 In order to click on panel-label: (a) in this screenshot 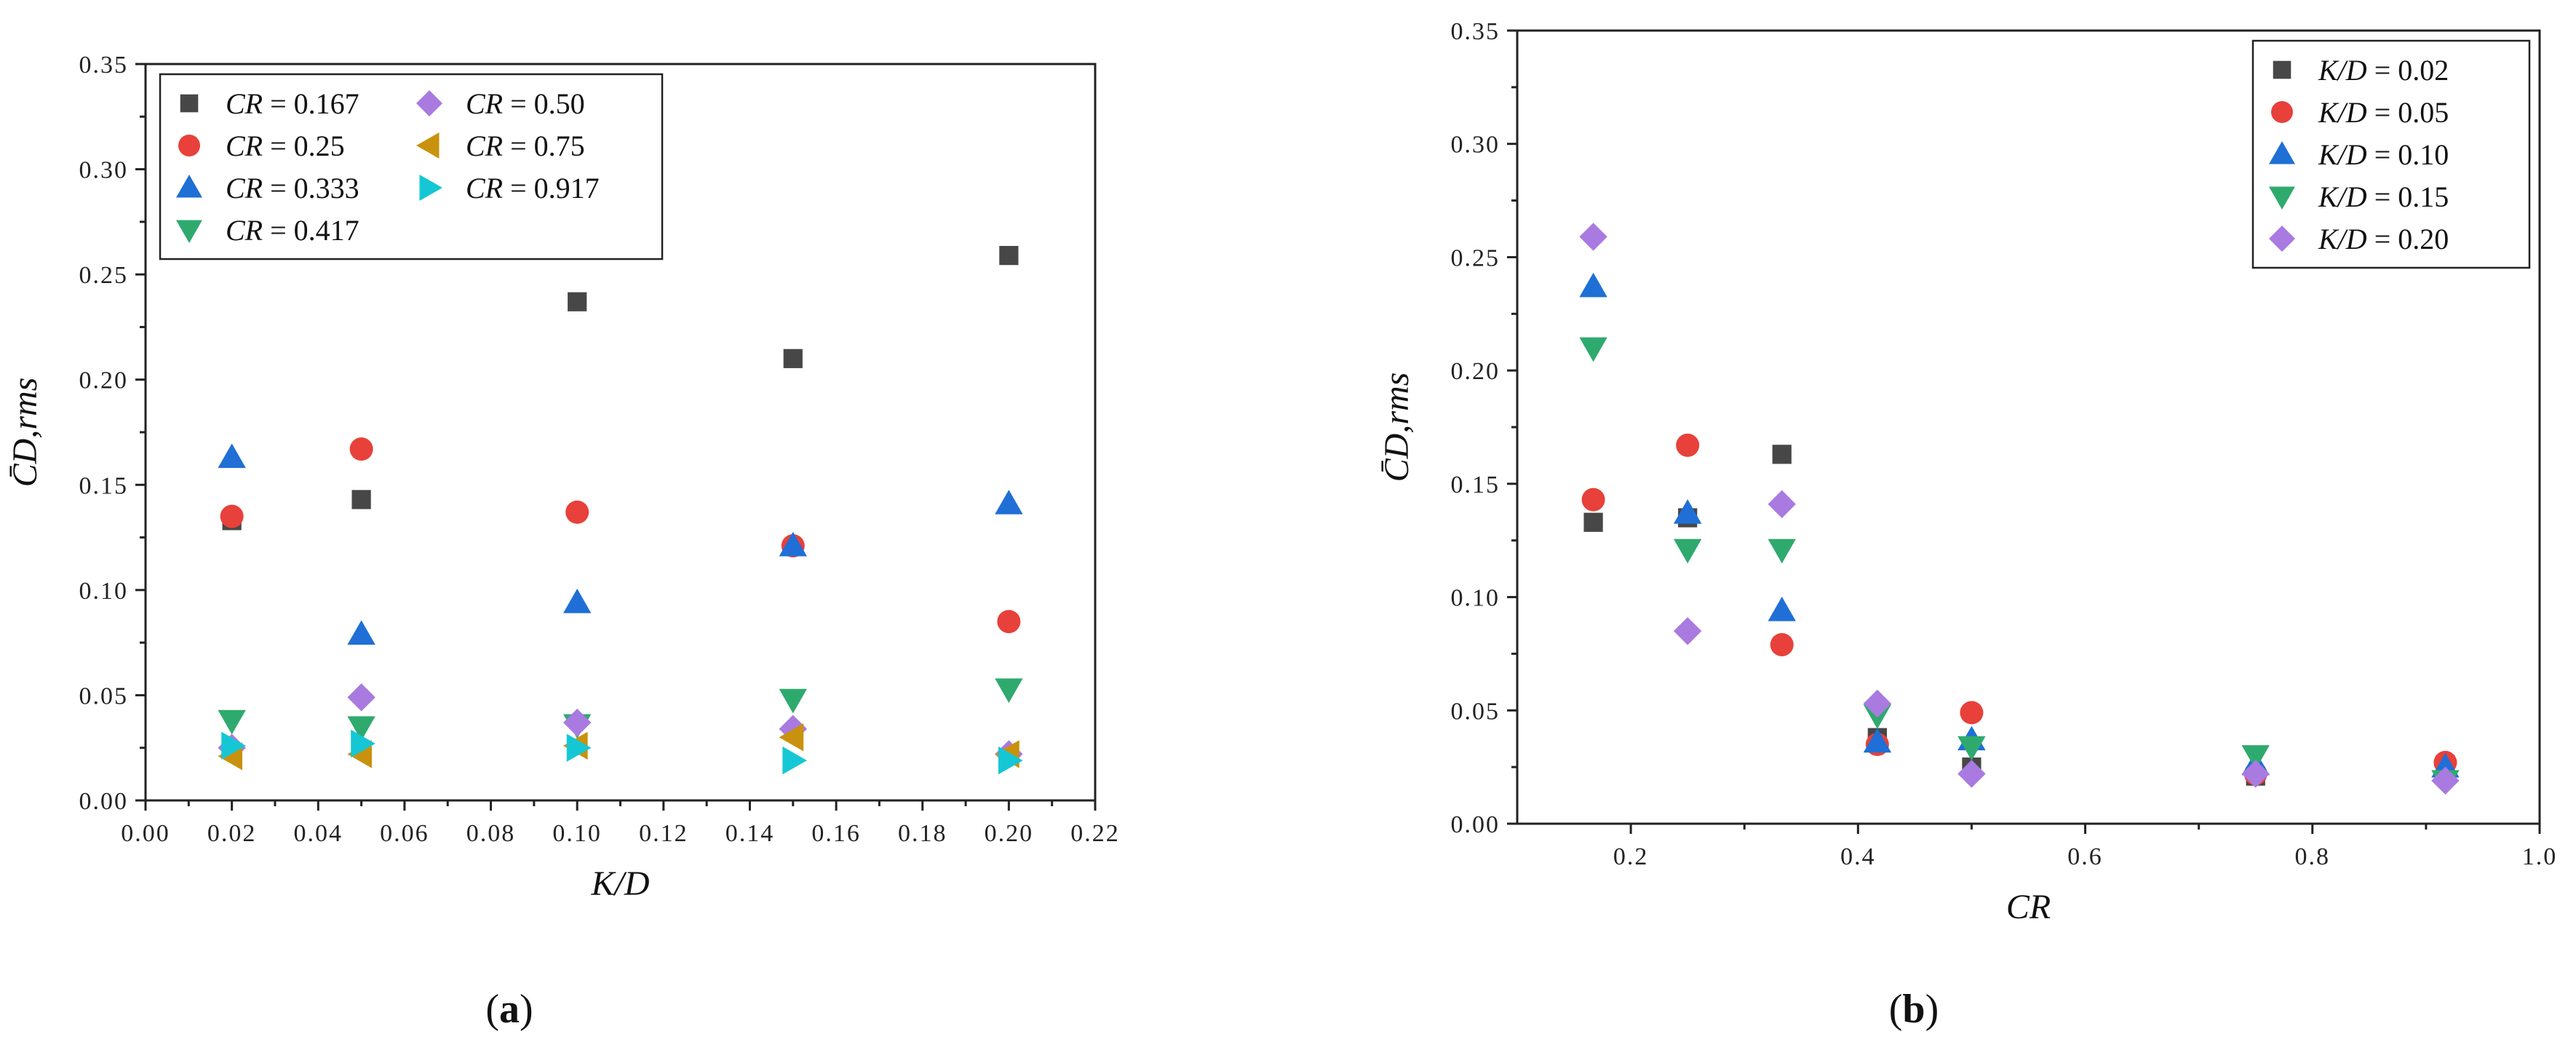, I will do `click(509, 1010)`.